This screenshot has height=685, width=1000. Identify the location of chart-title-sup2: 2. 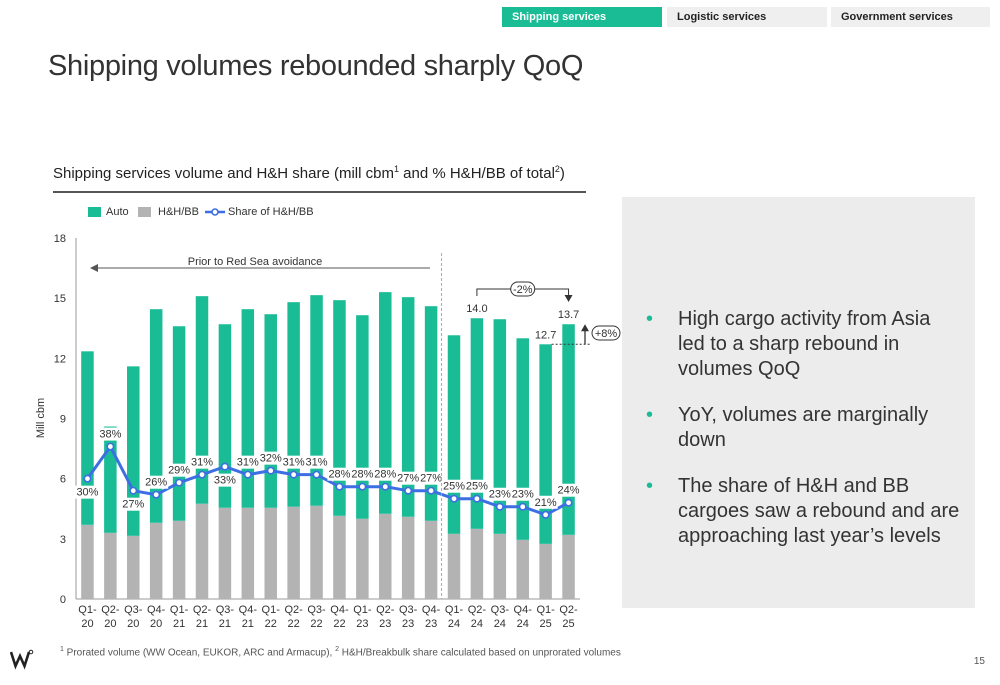
(557, 169).